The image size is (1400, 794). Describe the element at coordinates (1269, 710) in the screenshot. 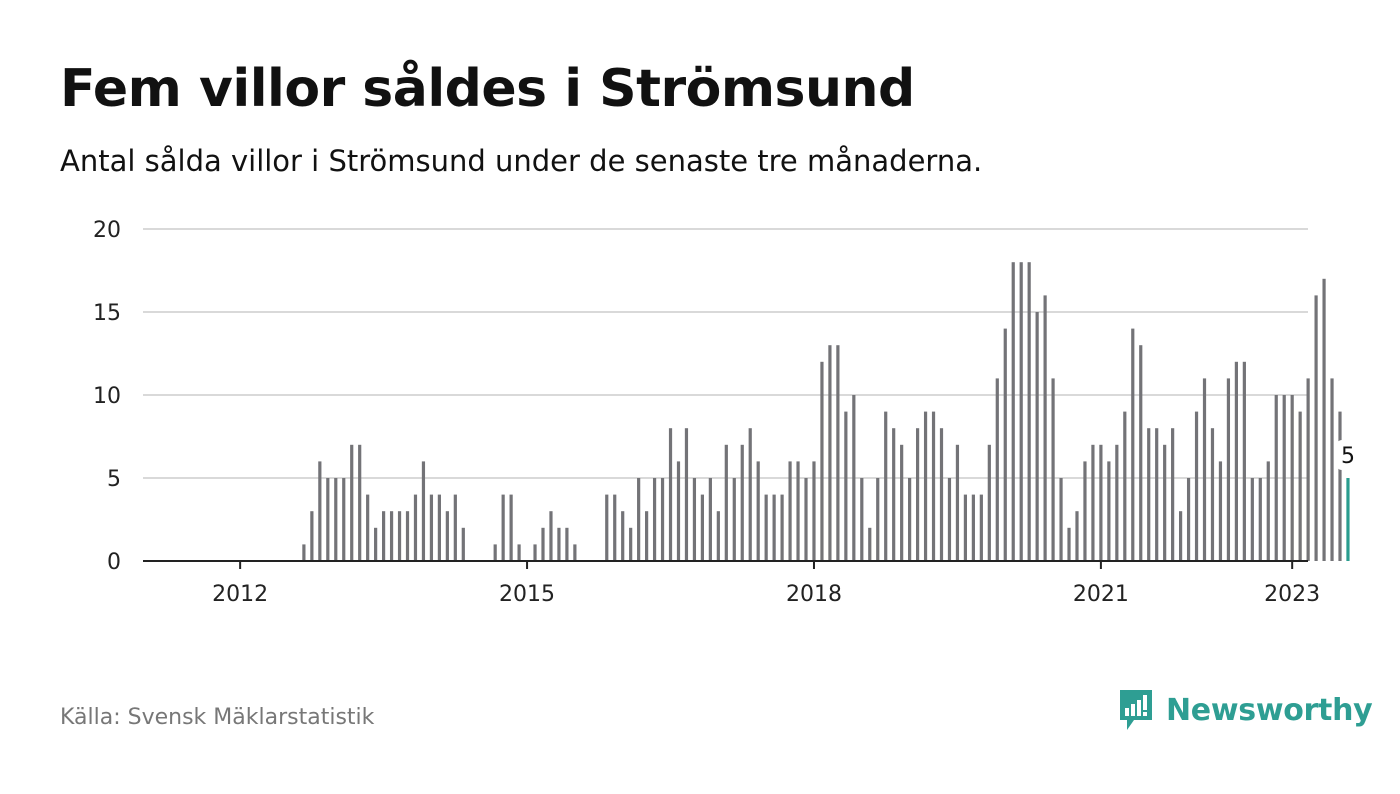

I see `brand-name: Newsworthy` at that location.